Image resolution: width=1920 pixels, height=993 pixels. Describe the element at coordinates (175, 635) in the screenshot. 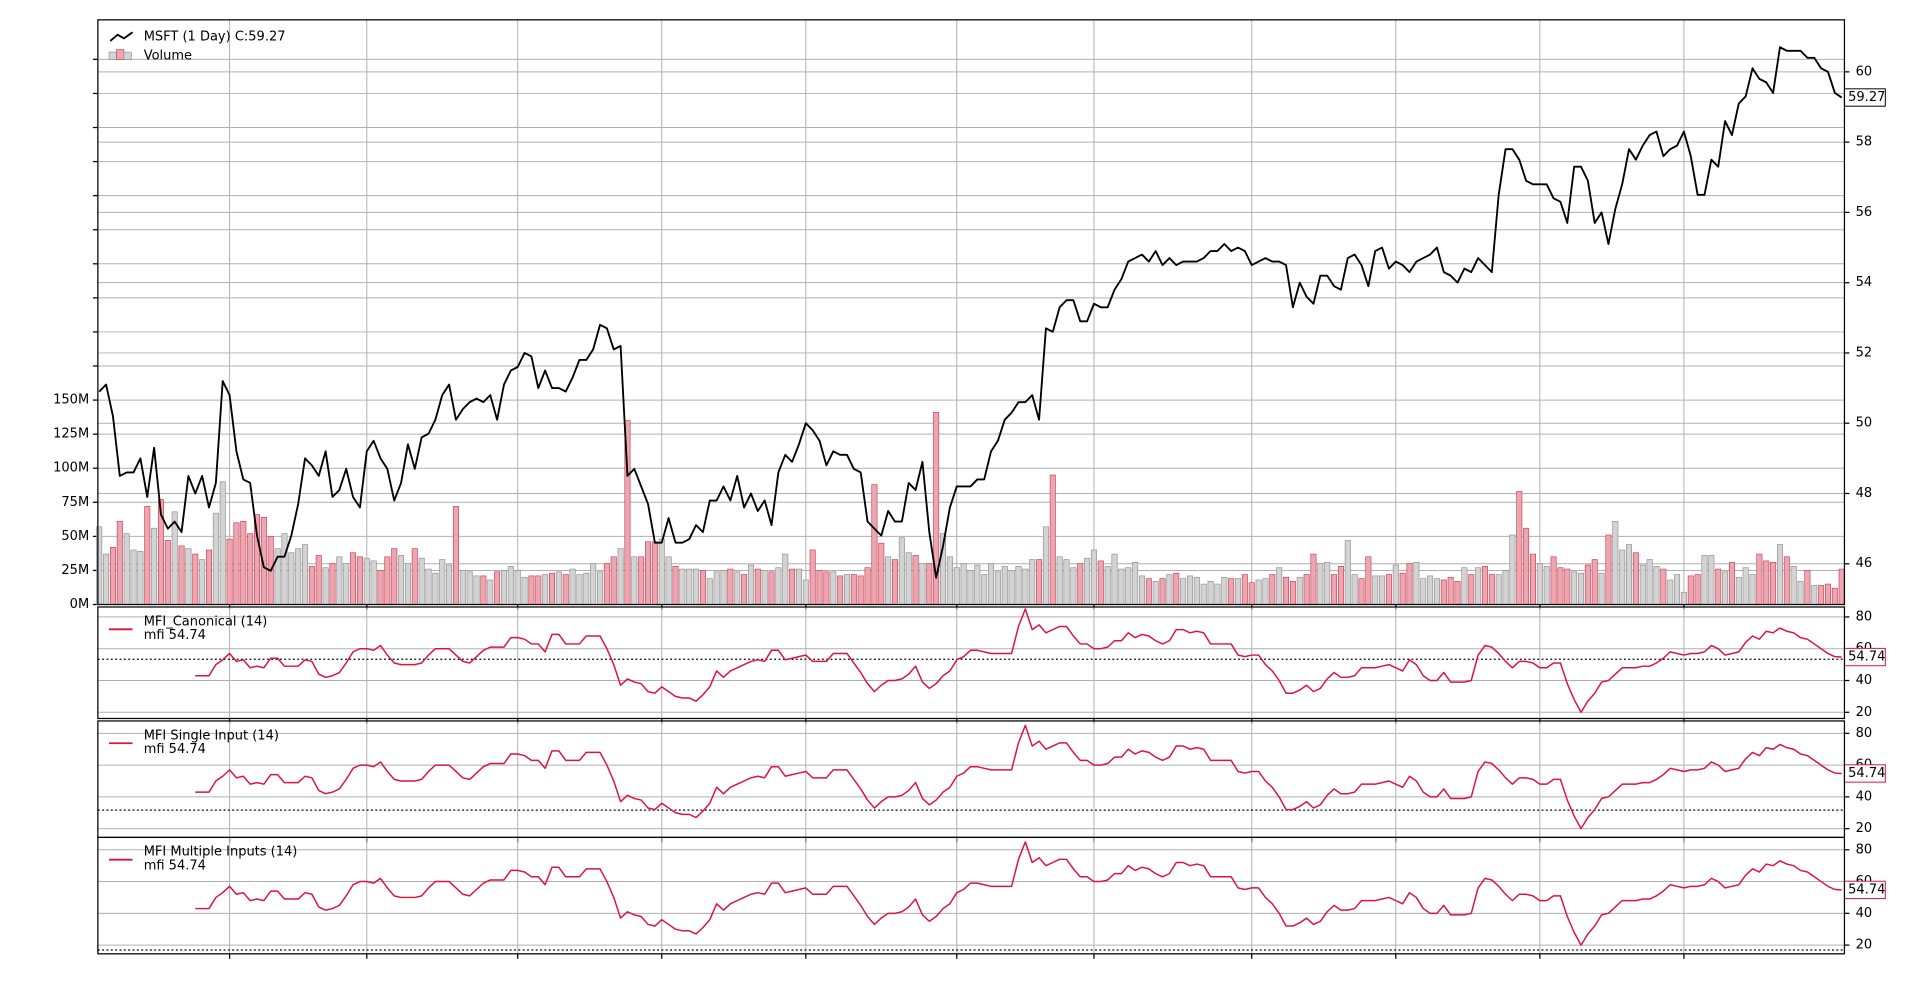

I see `legend-entry: mfi 54.74` at that location.